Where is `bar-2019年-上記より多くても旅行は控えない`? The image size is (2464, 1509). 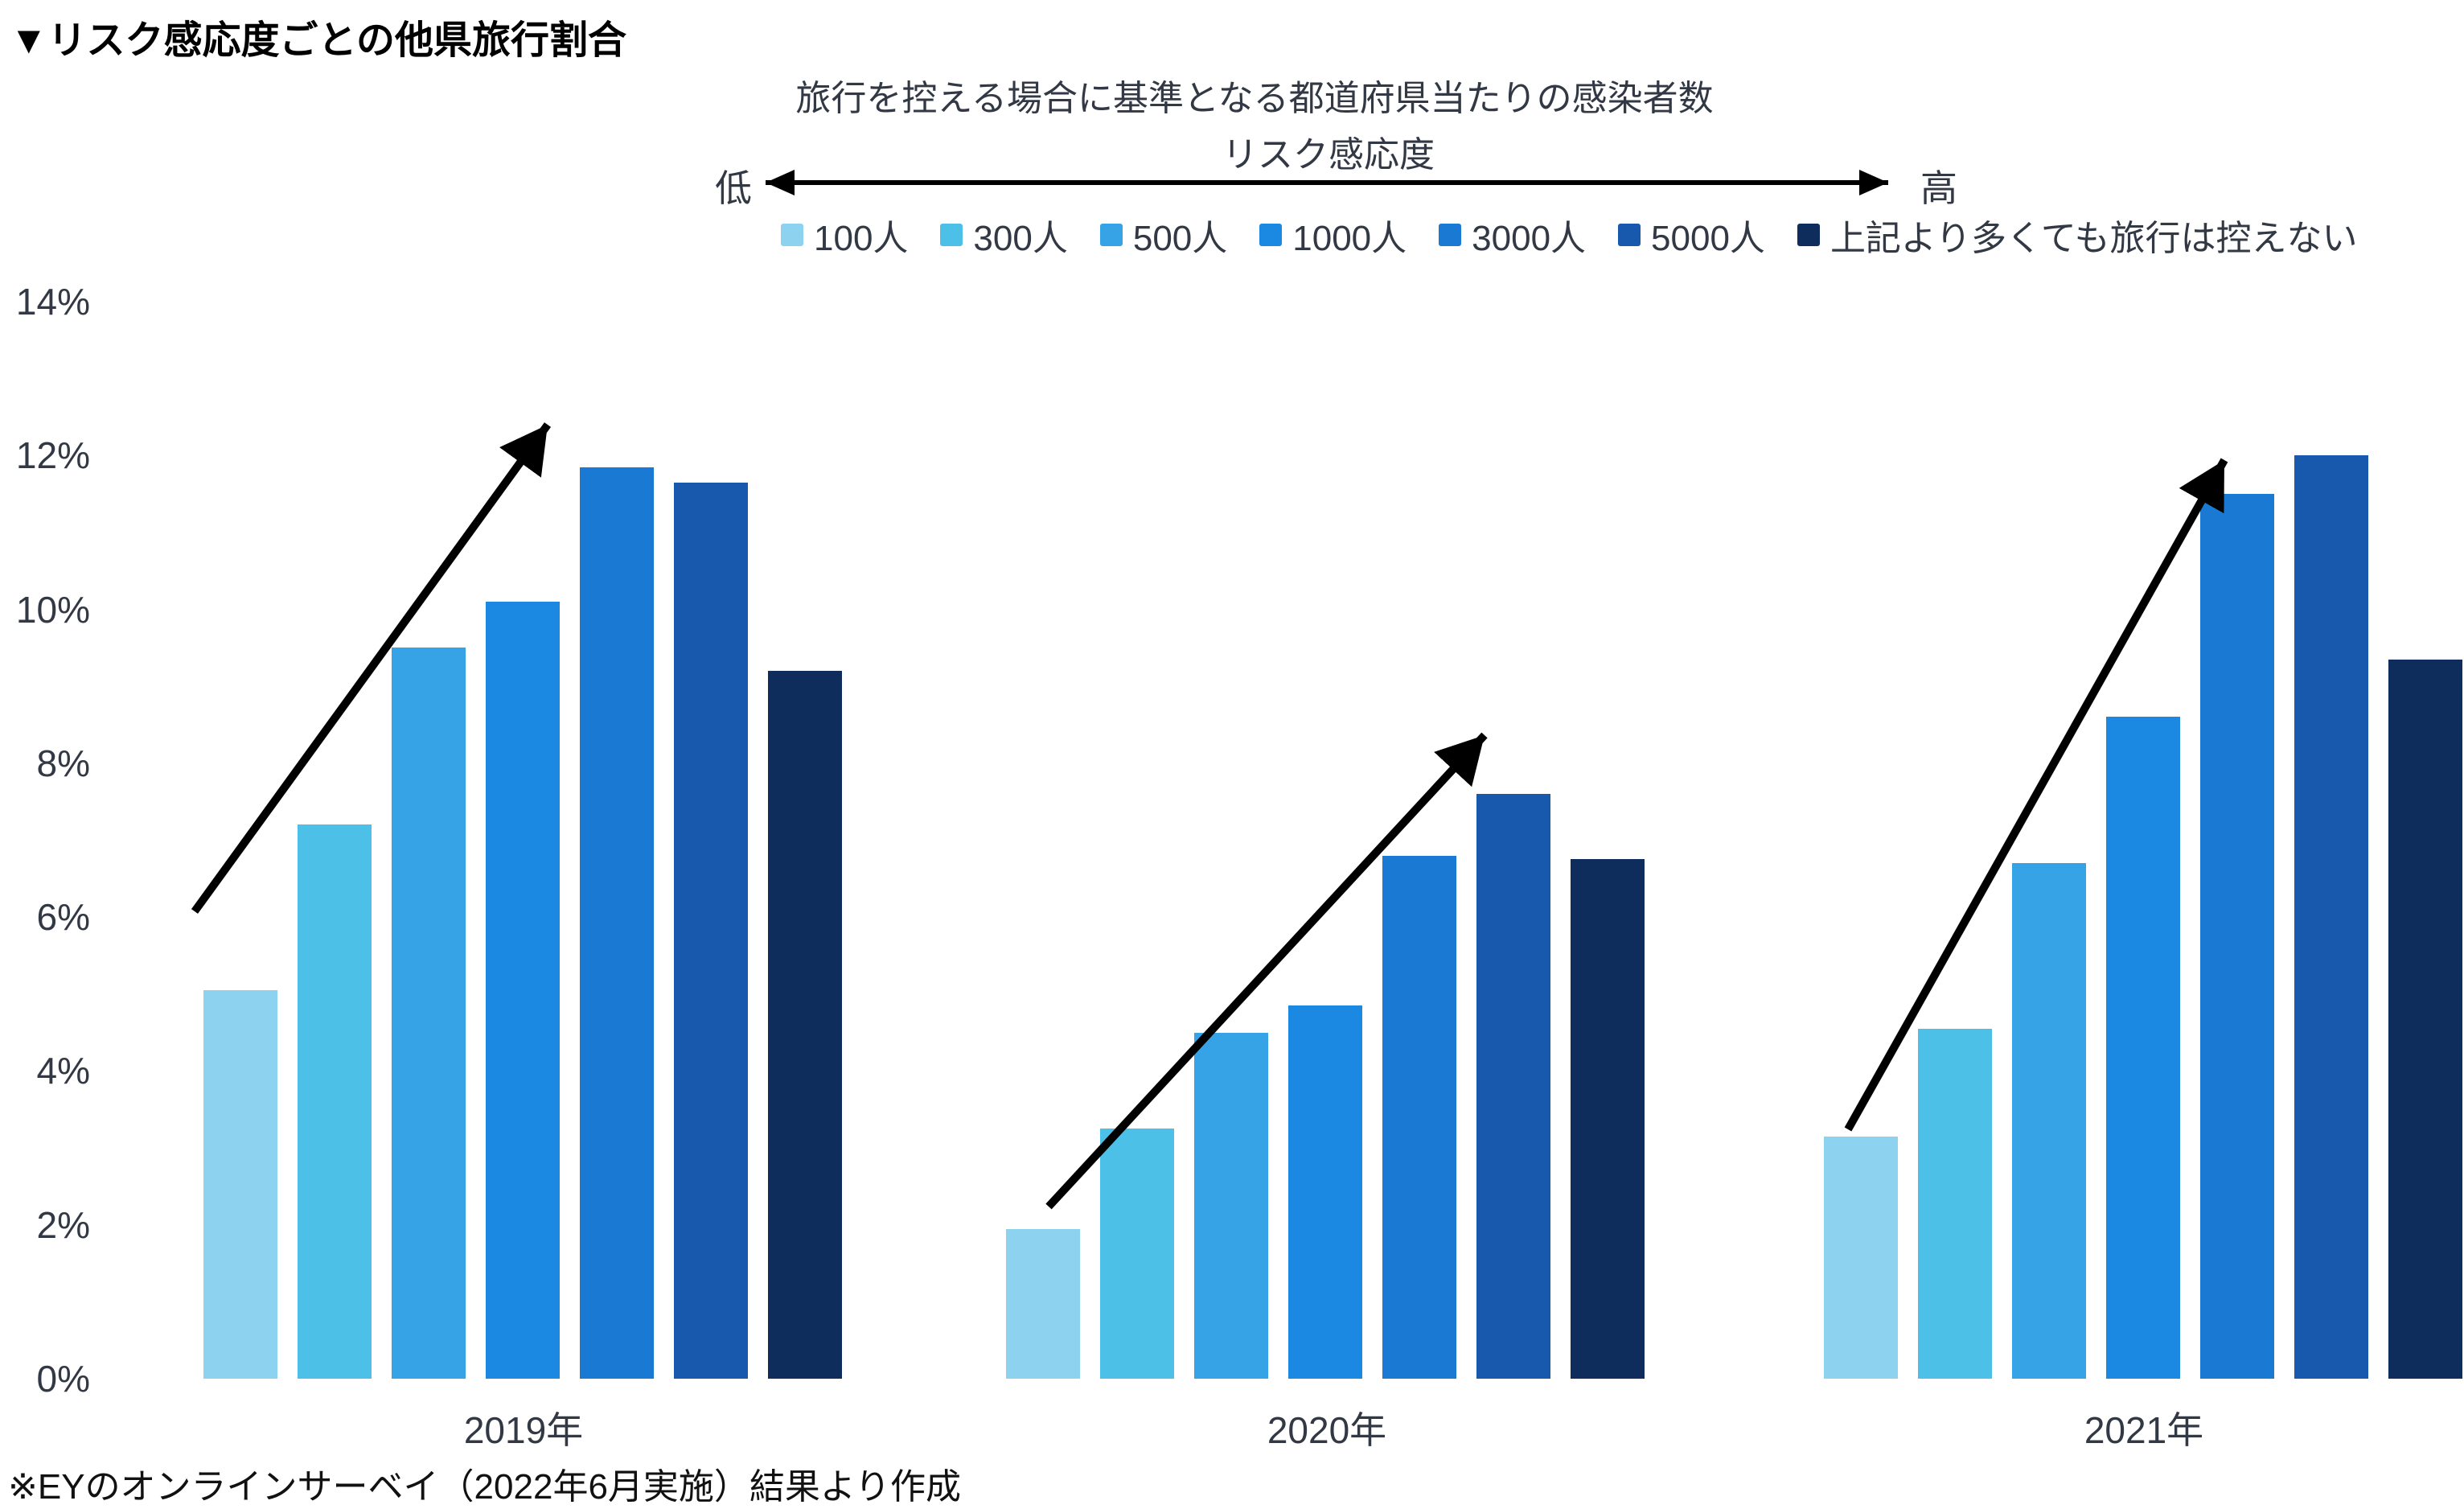
bar-2019年-上記より多くても旅行は控えない is located at coordinates (805, 1025).